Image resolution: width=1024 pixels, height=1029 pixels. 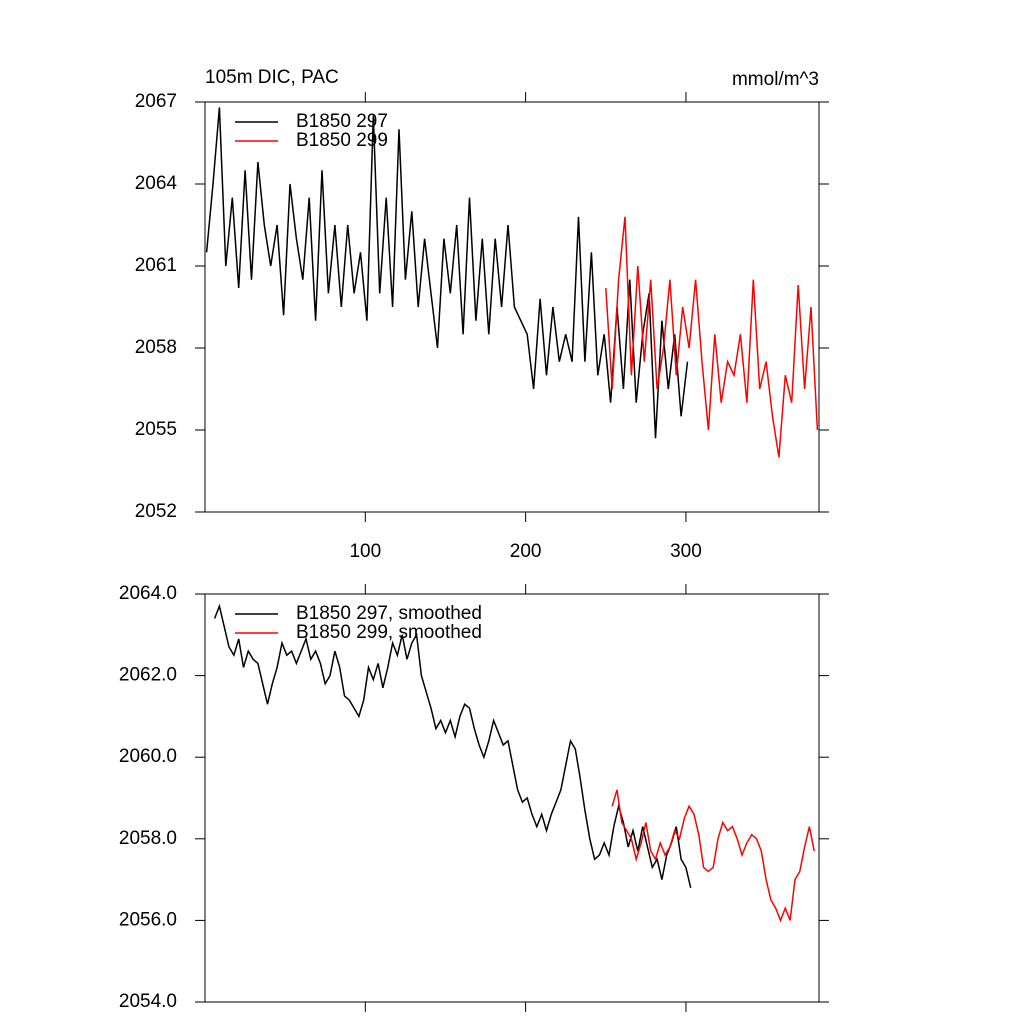 What do you see at coordinates (156, 101) in the screenshot?
I see `y-tick-label: 2067` at bounding box center [156, 101].